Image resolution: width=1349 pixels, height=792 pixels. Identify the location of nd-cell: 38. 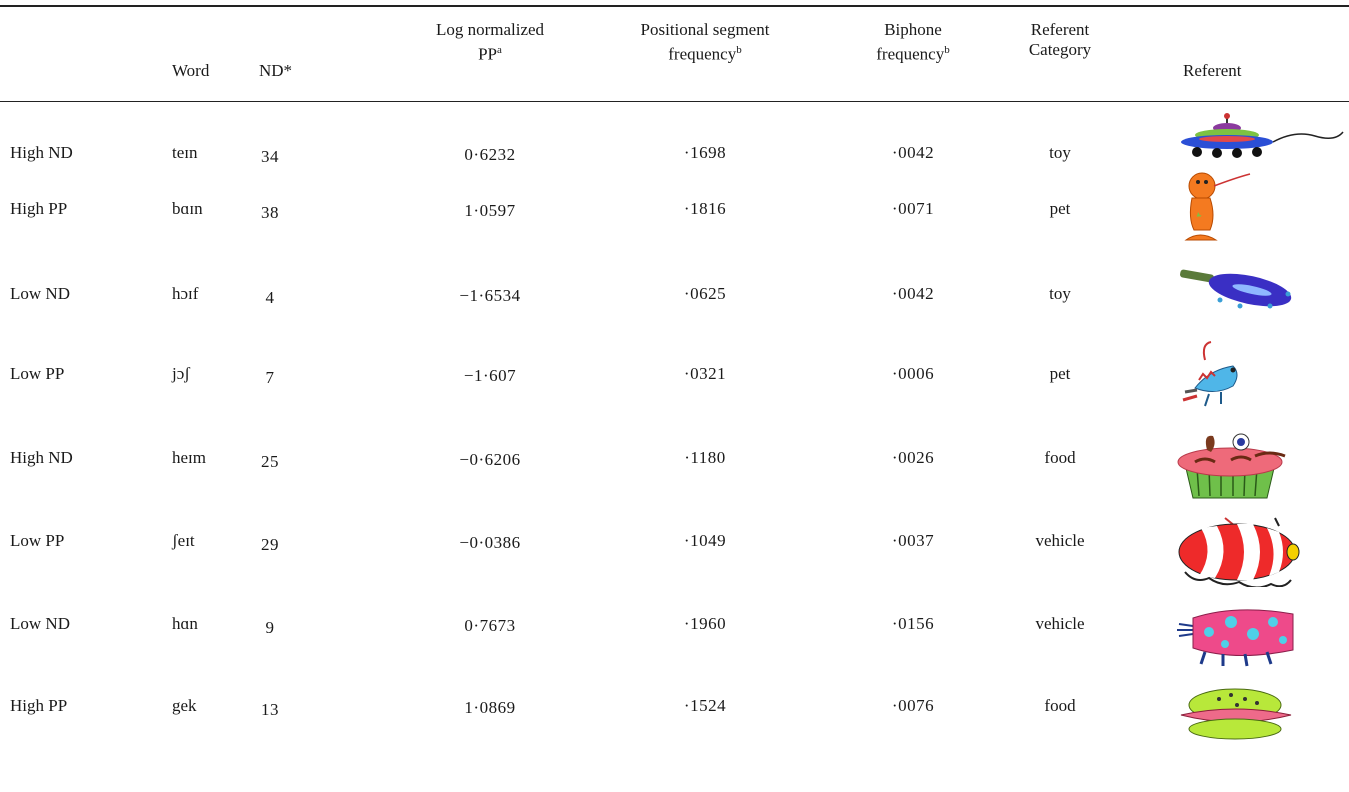
(270, 212).